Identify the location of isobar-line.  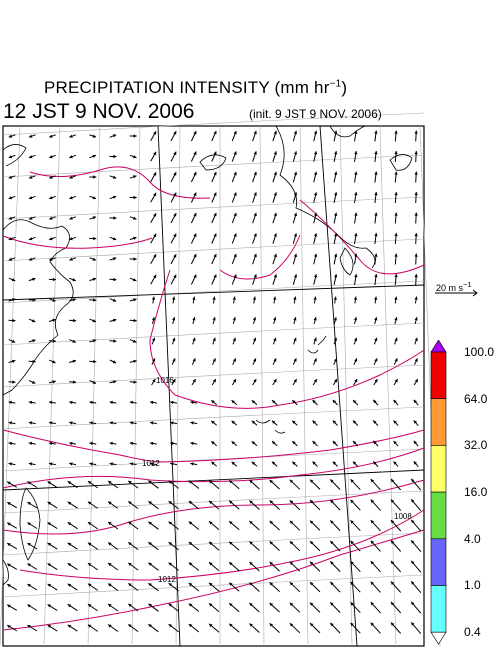
(213, 507).